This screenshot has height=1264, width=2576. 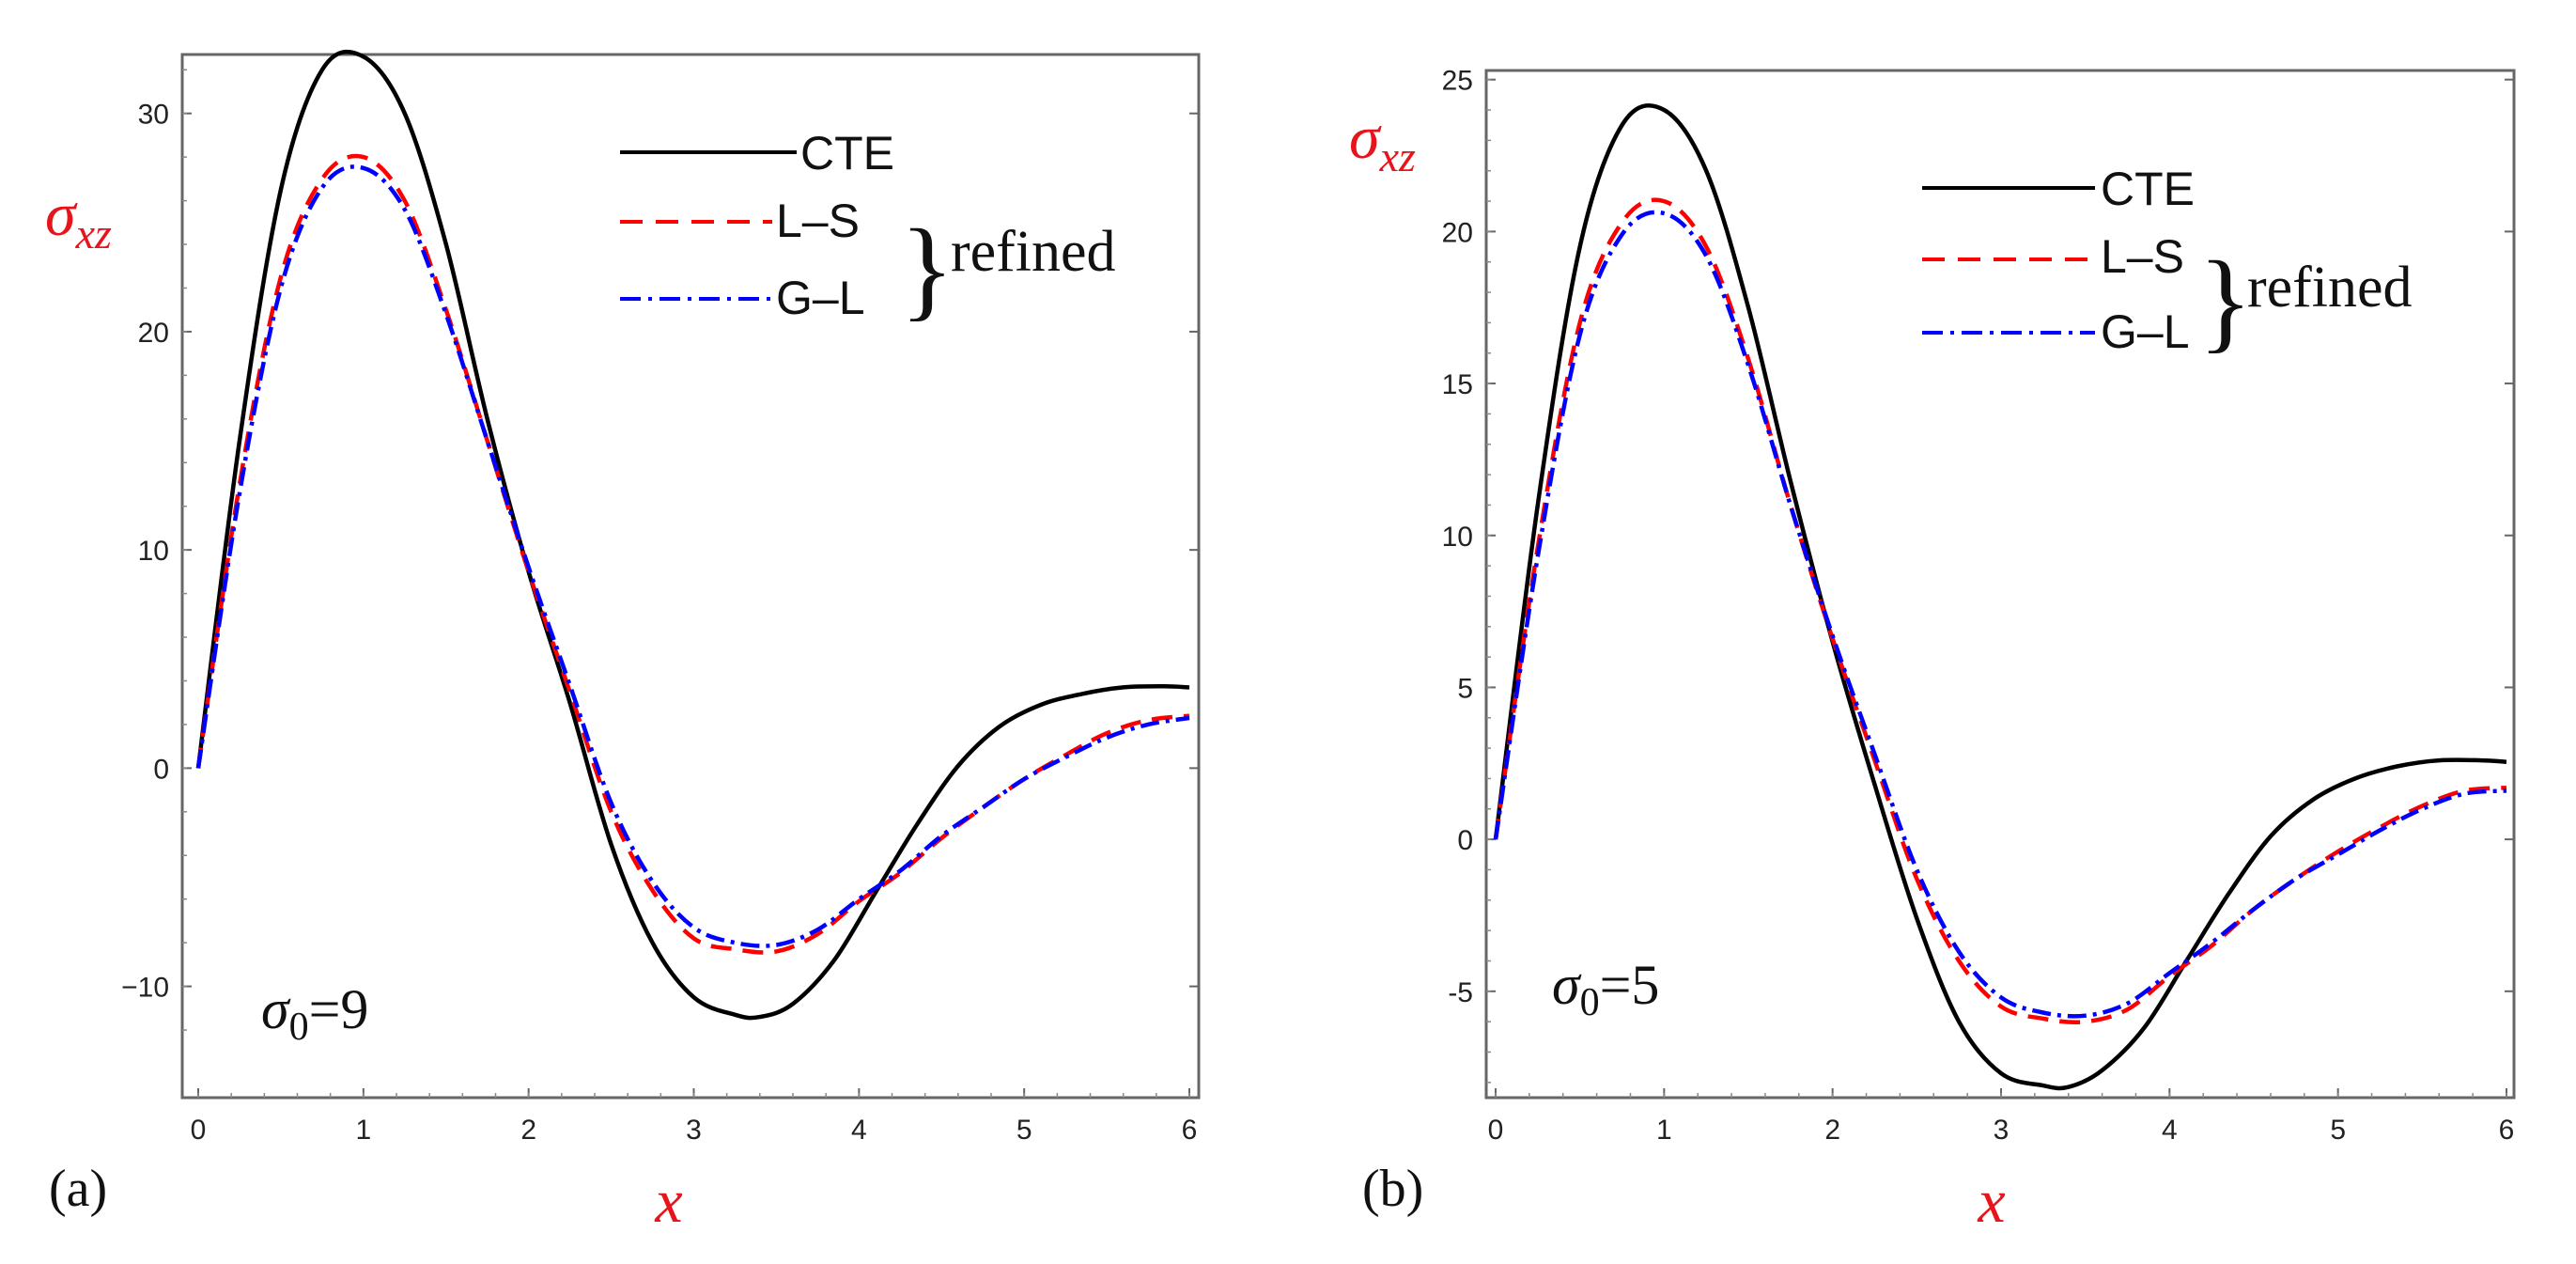 I want to click on annotation-value: =9, so click(x=339, y=1009).